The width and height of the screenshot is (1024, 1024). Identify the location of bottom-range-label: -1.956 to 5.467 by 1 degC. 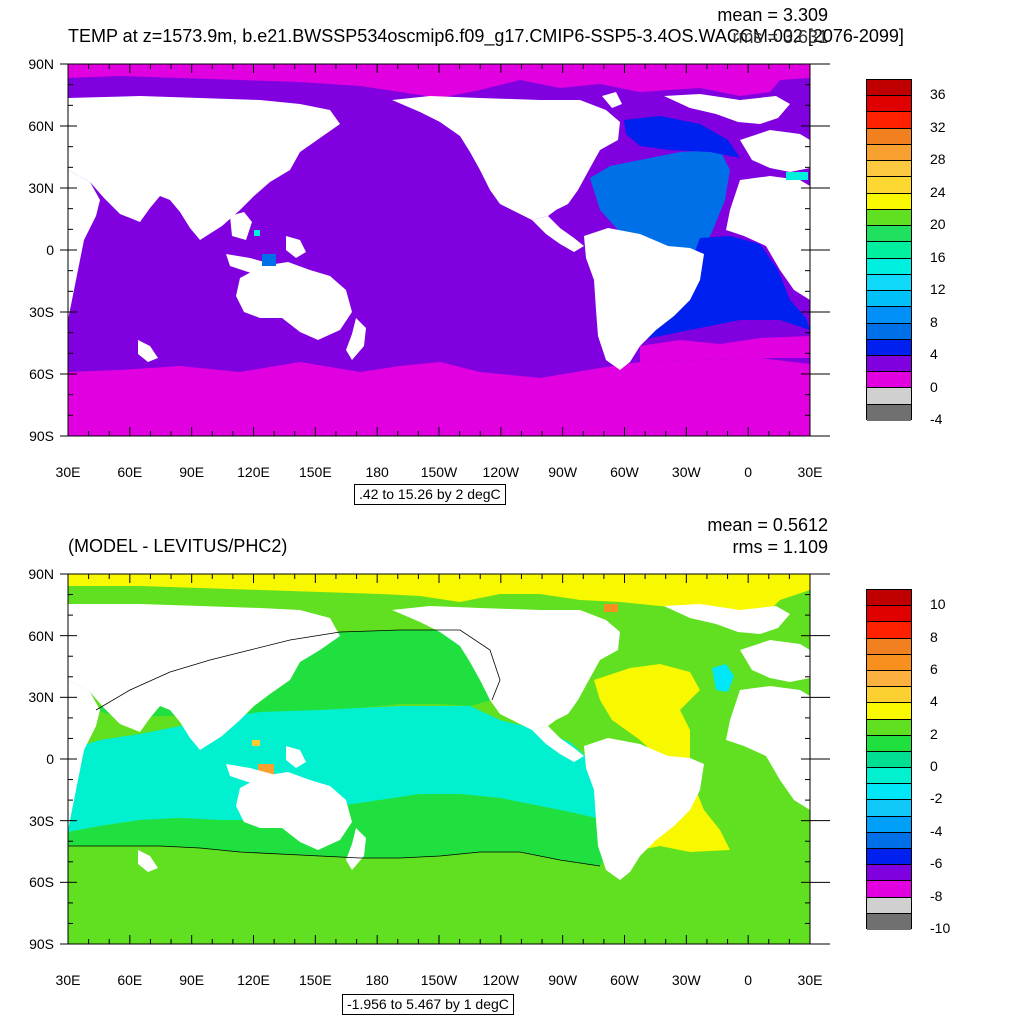
(428, 1004).